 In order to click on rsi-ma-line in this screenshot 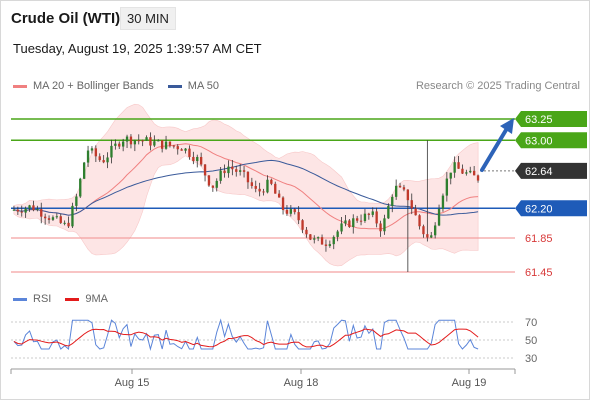, I will do `click(246, 338)`.